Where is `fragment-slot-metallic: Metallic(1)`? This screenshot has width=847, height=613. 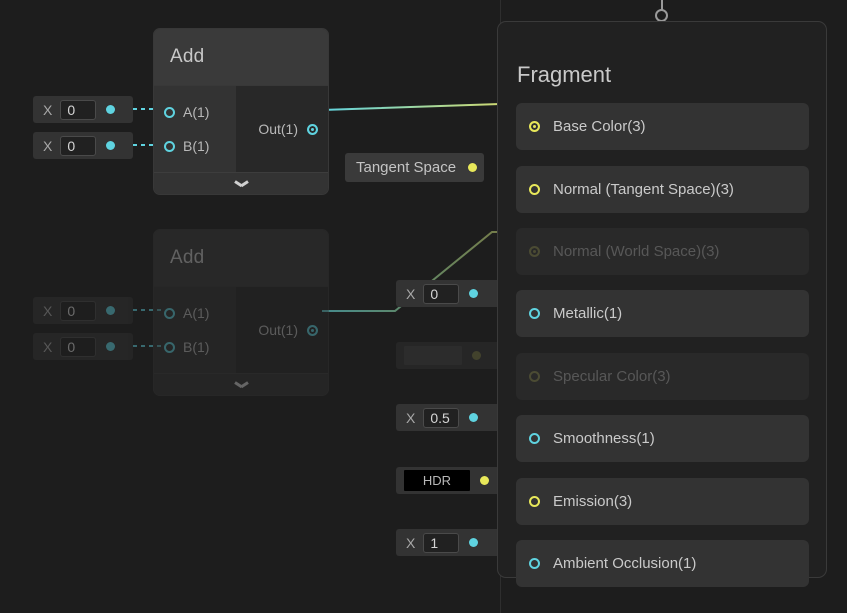
fragment-slot-metallic: Metallic(1) is located at coordinates (662, 313).